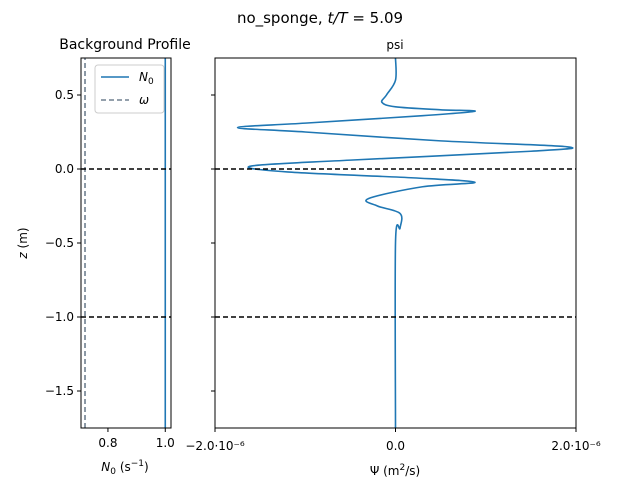 The height and width of the screenshot is (484, 640). Describe the element at coordinates (64, 169) in the screenshot. I see `left-ytick-label-1: 0.0` at that location.